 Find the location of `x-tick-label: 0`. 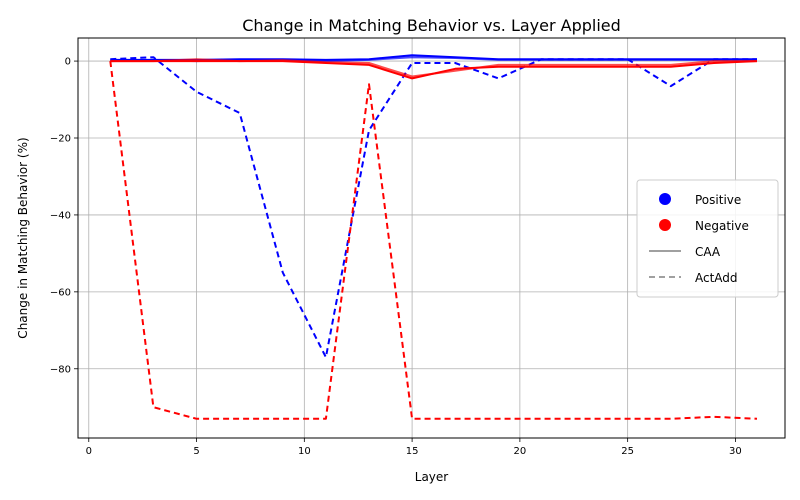

x-tick-label: 0 is located at coordinates (89, 451).